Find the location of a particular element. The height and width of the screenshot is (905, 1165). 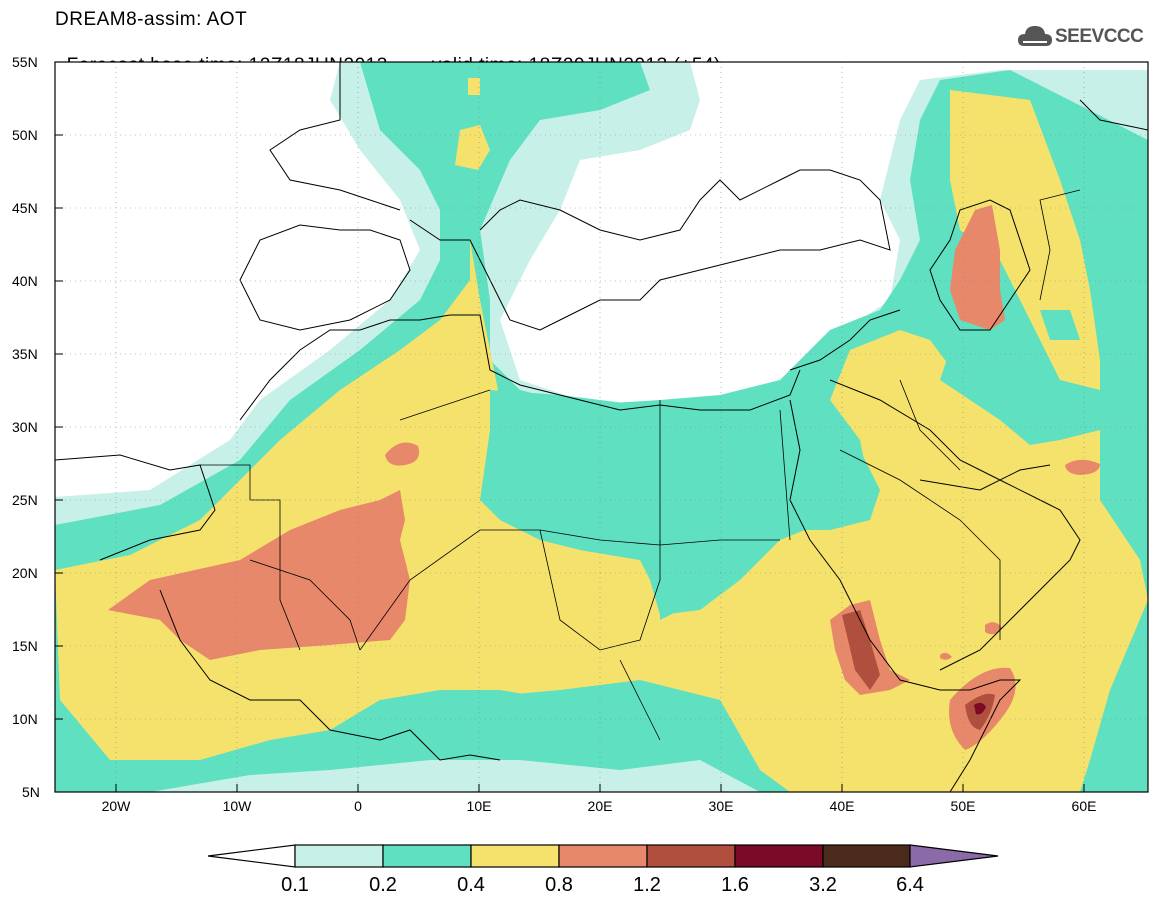

lat-label: 50N is located at coordinates (25, 135).